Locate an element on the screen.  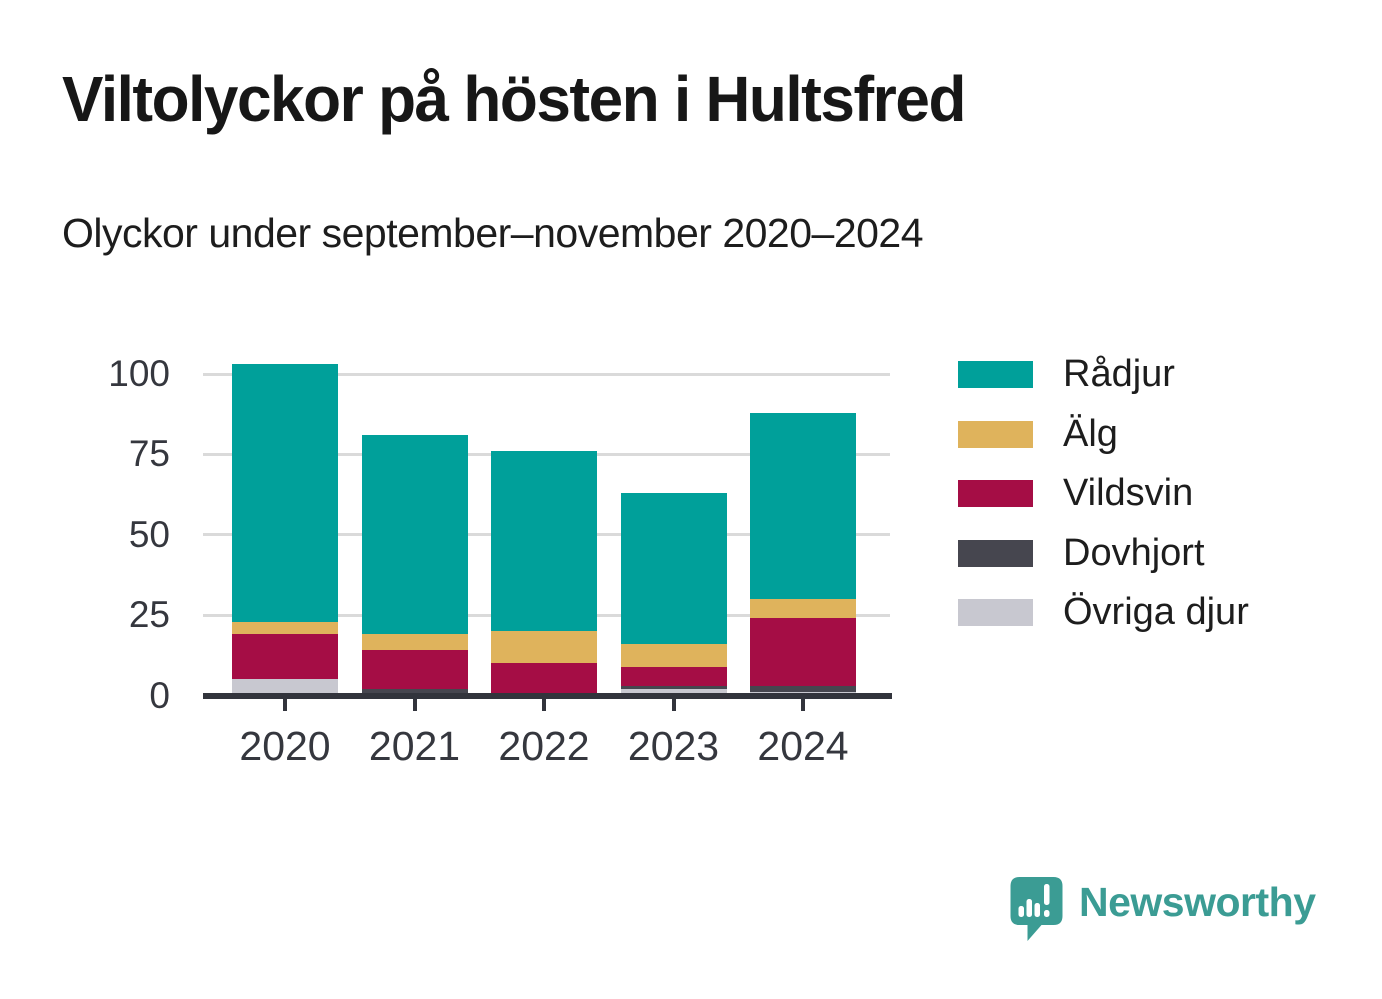
bar-segment-2020-Älg is located at coordinates (285, 628).